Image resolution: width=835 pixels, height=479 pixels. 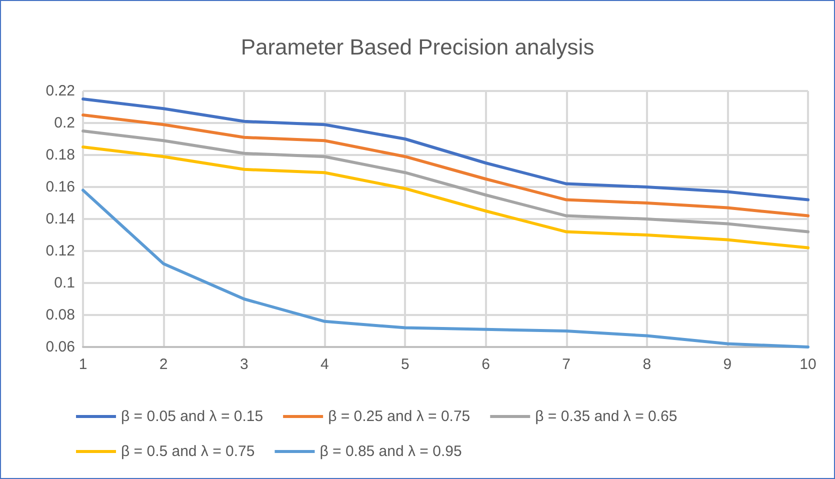 What do you see at coordinates (60, 155) in the screenshot?
I see `y-tick-label: 0.18` at bounding box center [60, 155].